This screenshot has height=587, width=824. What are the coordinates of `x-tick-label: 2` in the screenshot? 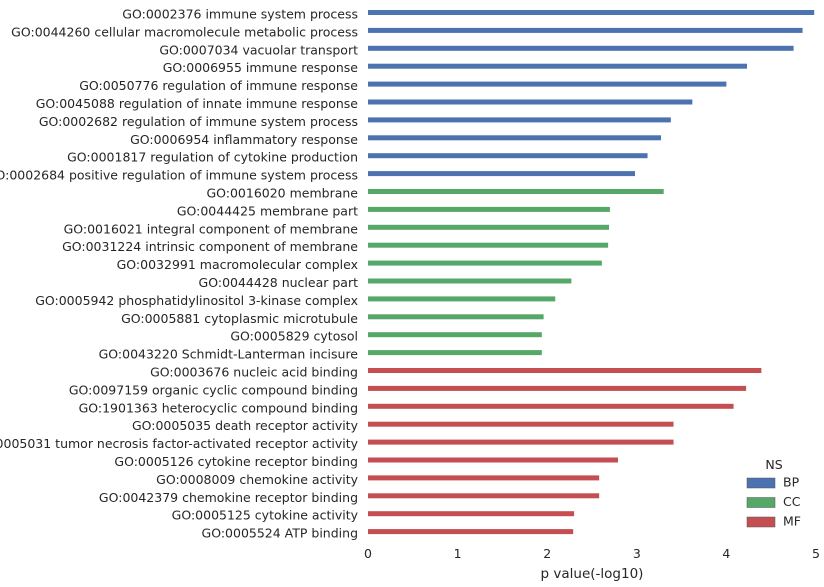 It's located at (547, 553).